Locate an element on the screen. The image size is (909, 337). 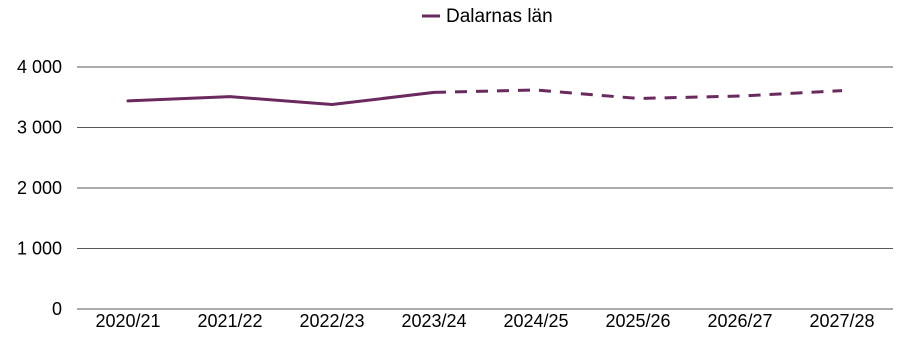
y-tick-label: 2 000 is located at coordinates (39, 188).